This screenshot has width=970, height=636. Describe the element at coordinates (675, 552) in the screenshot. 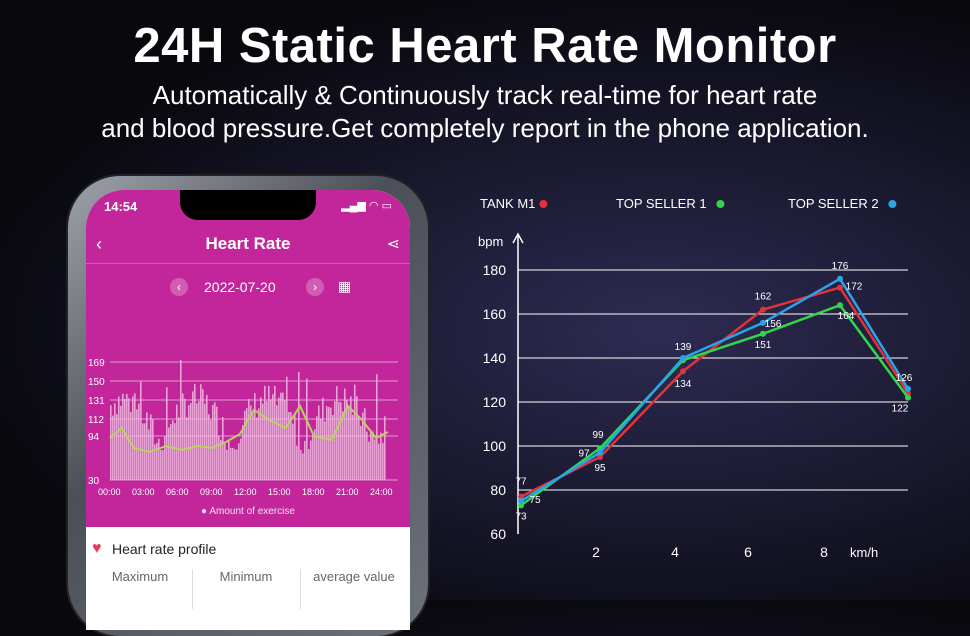

I see `x-tick-label: 4` at that location.